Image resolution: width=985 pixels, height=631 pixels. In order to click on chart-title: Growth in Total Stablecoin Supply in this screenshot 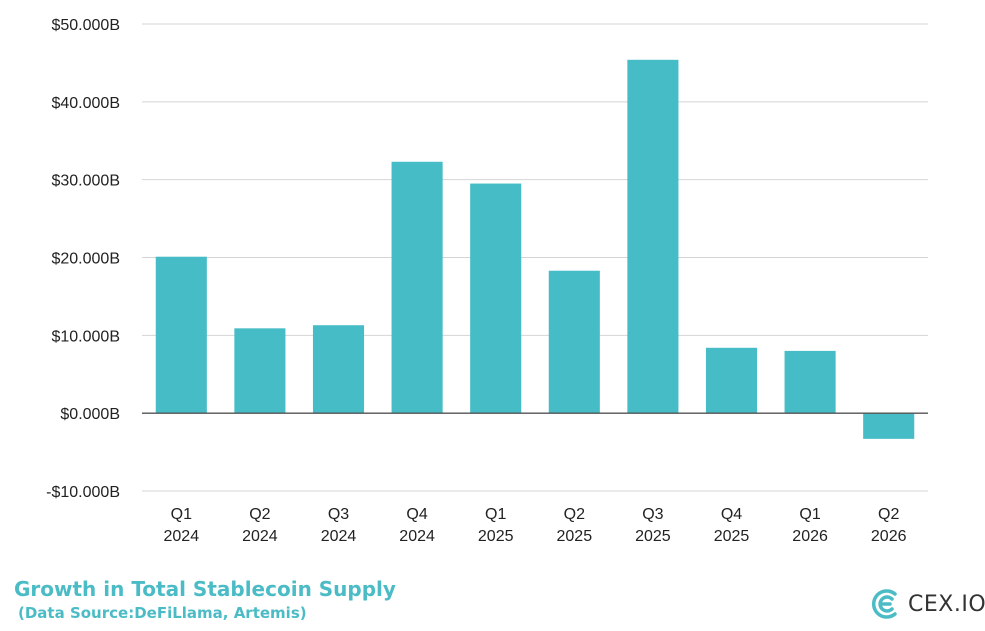, I will do `click(205, 589)`.